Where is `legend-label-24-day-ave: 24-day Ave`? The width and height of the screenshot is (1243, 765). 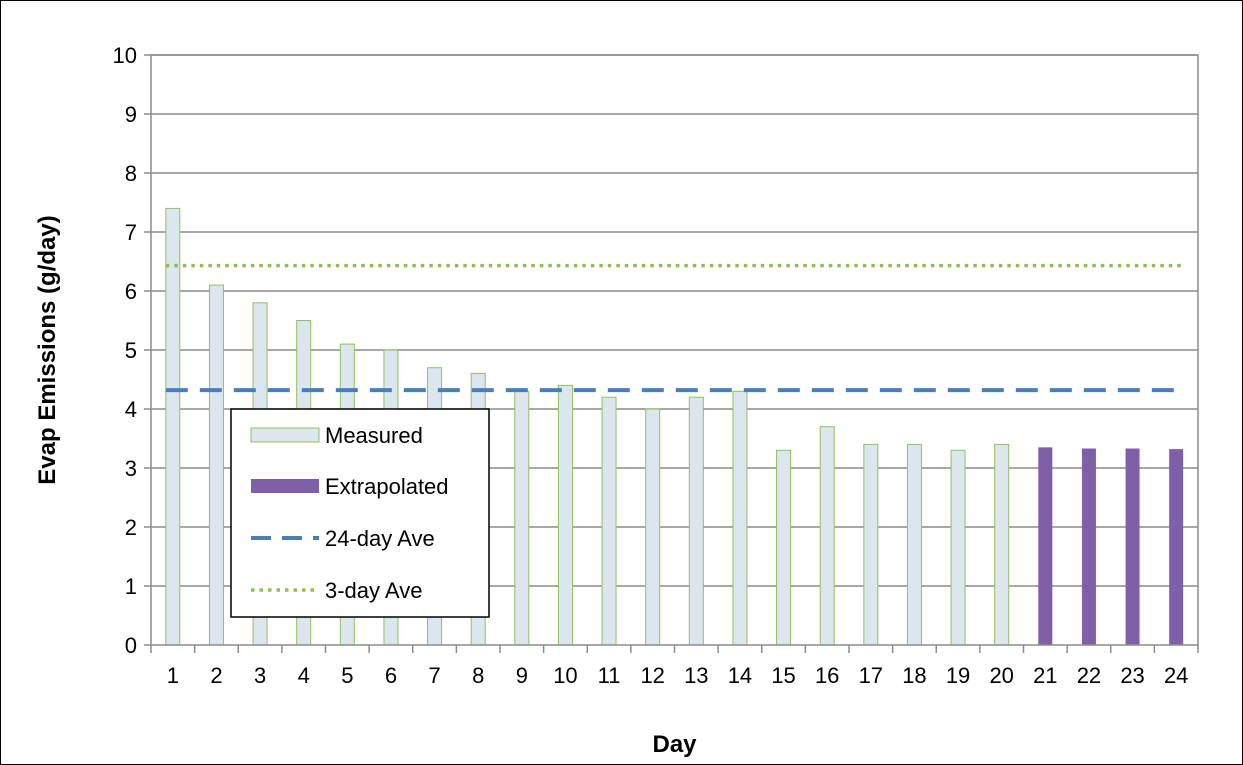 legend-label-24-day-ave: 24-day Ave is located at coordinates (380, 538).